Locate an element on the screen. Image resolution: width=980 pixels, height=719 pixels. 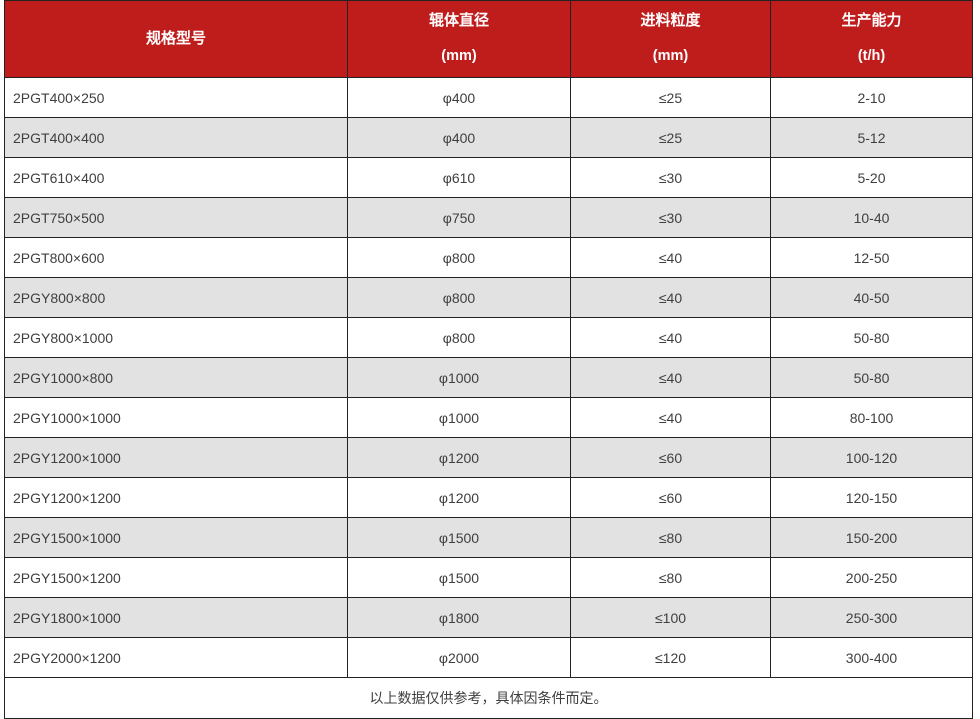
table-row: 2PGT800×600 φ800 ≤40 12-50 is located at coordinates (488, 257).